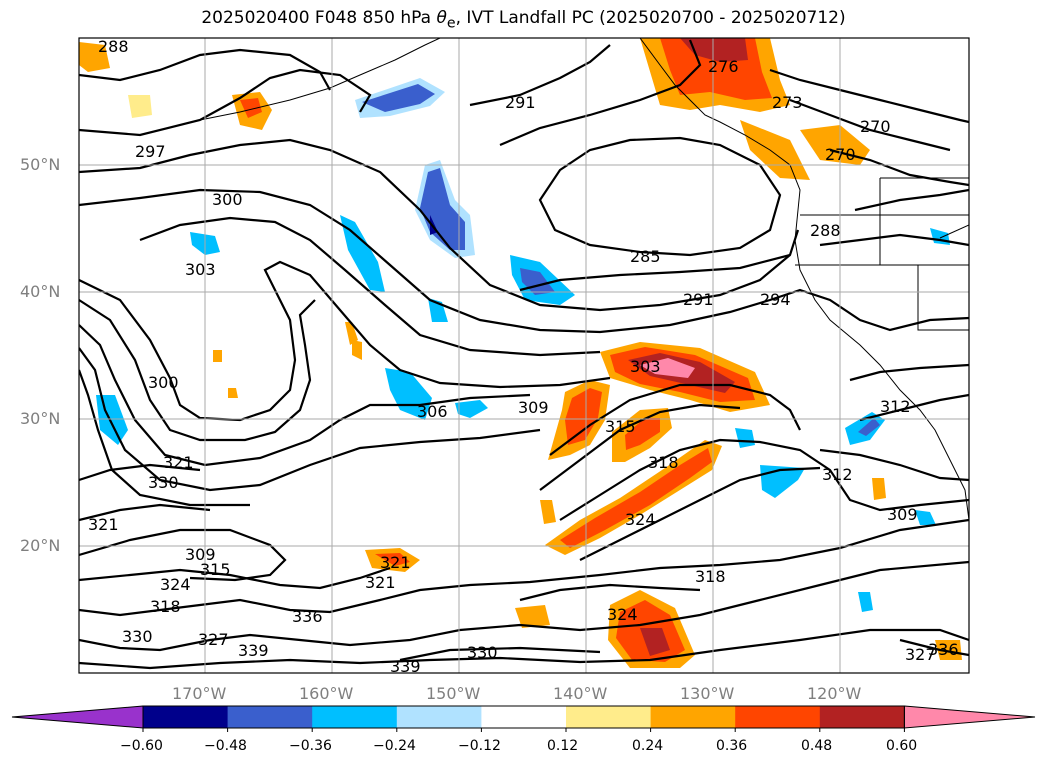 The height and width of the screenshot is (767, 1047). Describe the element at coordinates (563, 746) in the screenshot. I see `colorbar-tick-label: 0.12` at that location.